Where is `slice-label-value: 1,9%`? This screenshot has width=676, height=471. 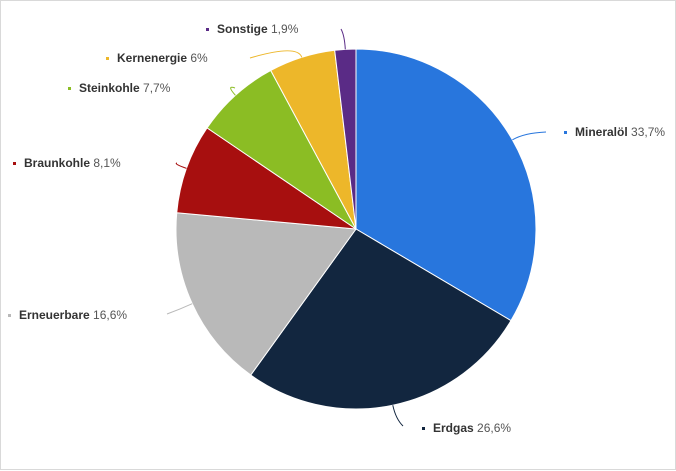 slice-label-value: 1,9% is located at coordinates (283, 29).